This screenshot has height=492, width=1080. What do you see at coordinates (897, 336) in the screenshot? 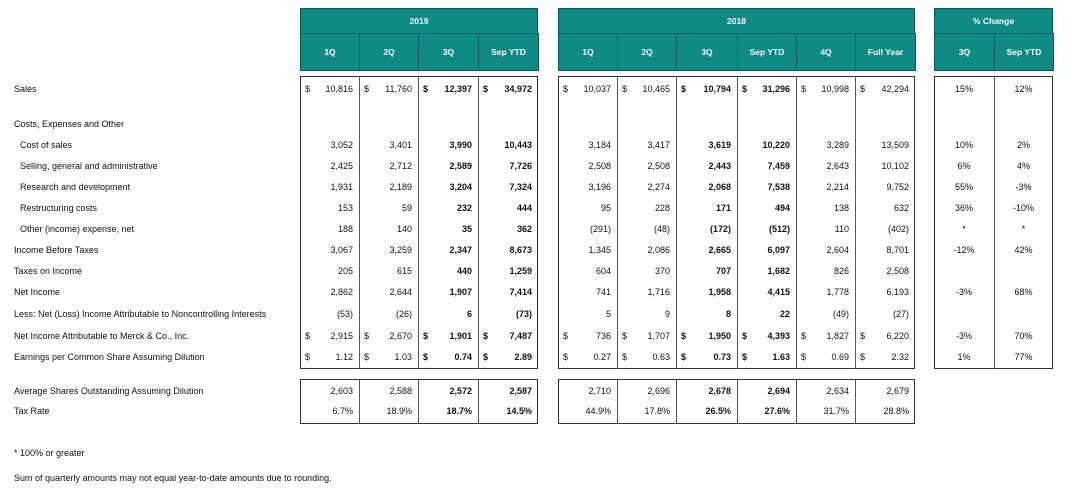
I see `cell-value: 6,220` at bounding box center [897, 336].